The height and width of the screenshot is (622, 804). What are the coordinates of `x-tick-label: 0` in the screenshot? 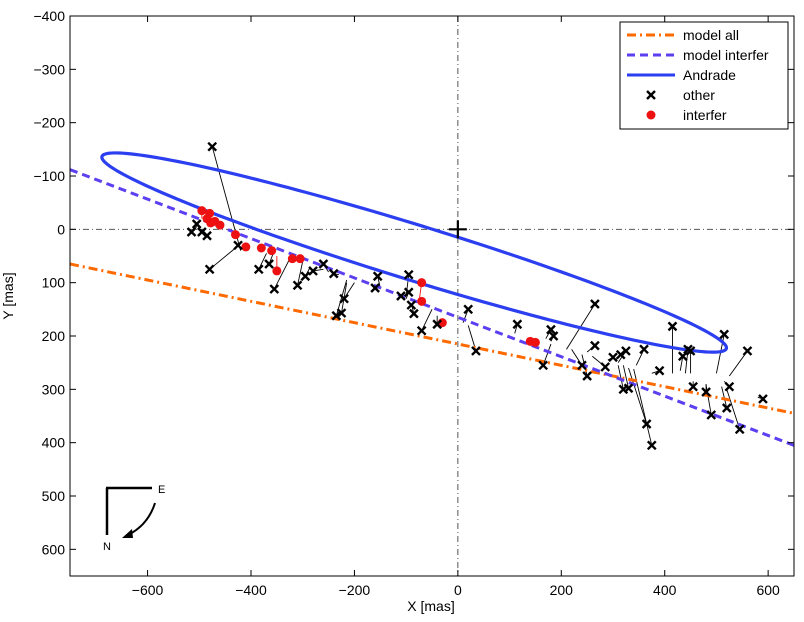 It's located at (458, 590).